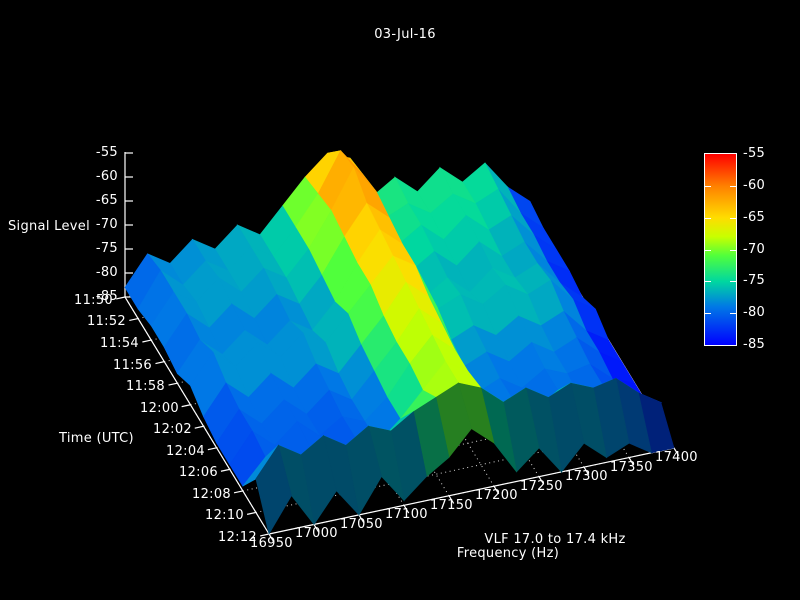 This screenshot has width=800, height=600. I want to click on freq-tick-label: 17350, so click(631, 467).